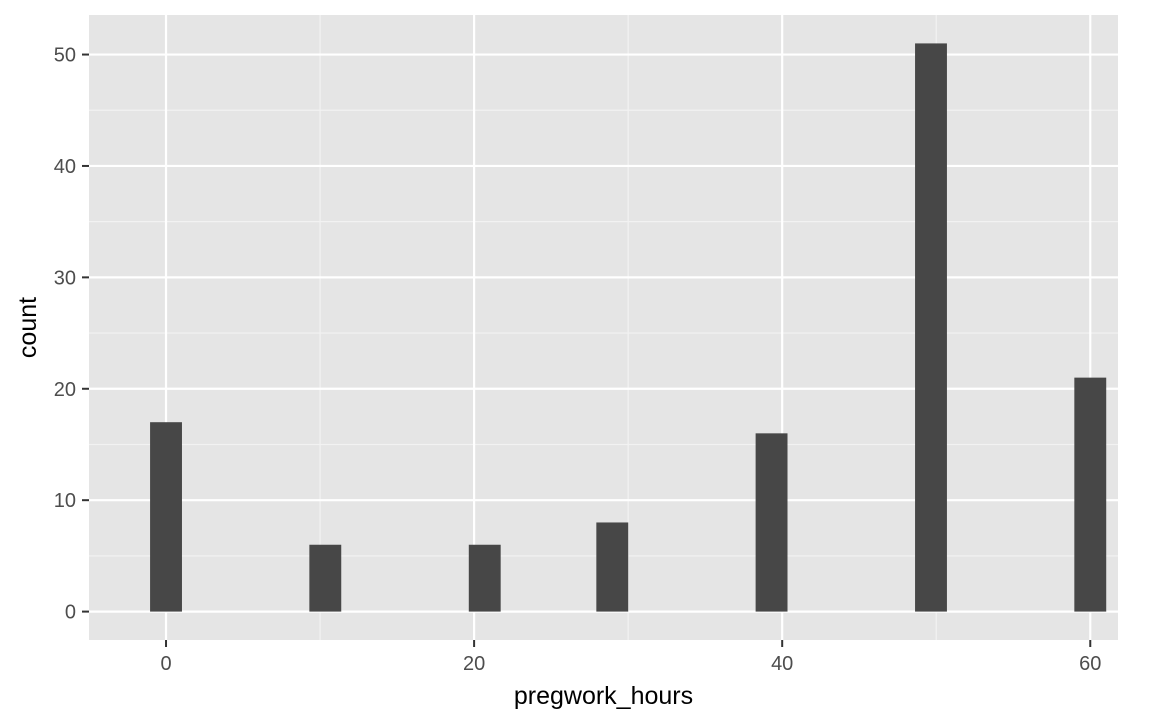 The image size is (1172, 724). Describe the element at coordinates (28, 327) in the screenshot. I see `y-axis-title: count` at that location.